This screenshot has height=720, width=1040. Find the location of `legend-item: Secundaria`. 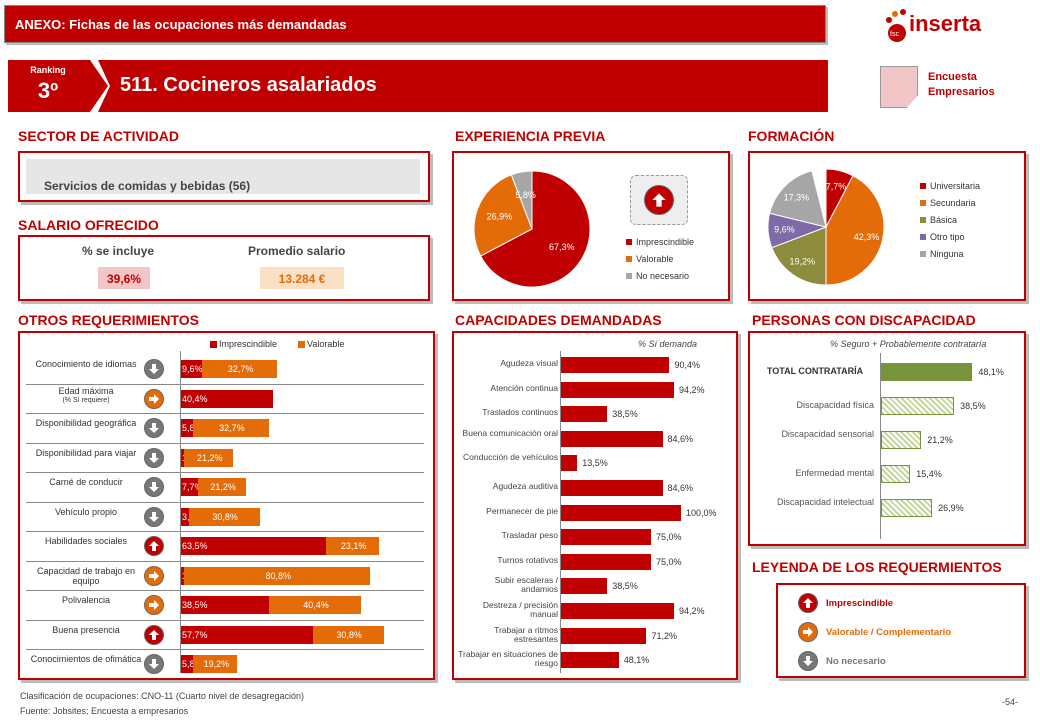

legend-item: Secundaria is located at coordinates (950, 206).